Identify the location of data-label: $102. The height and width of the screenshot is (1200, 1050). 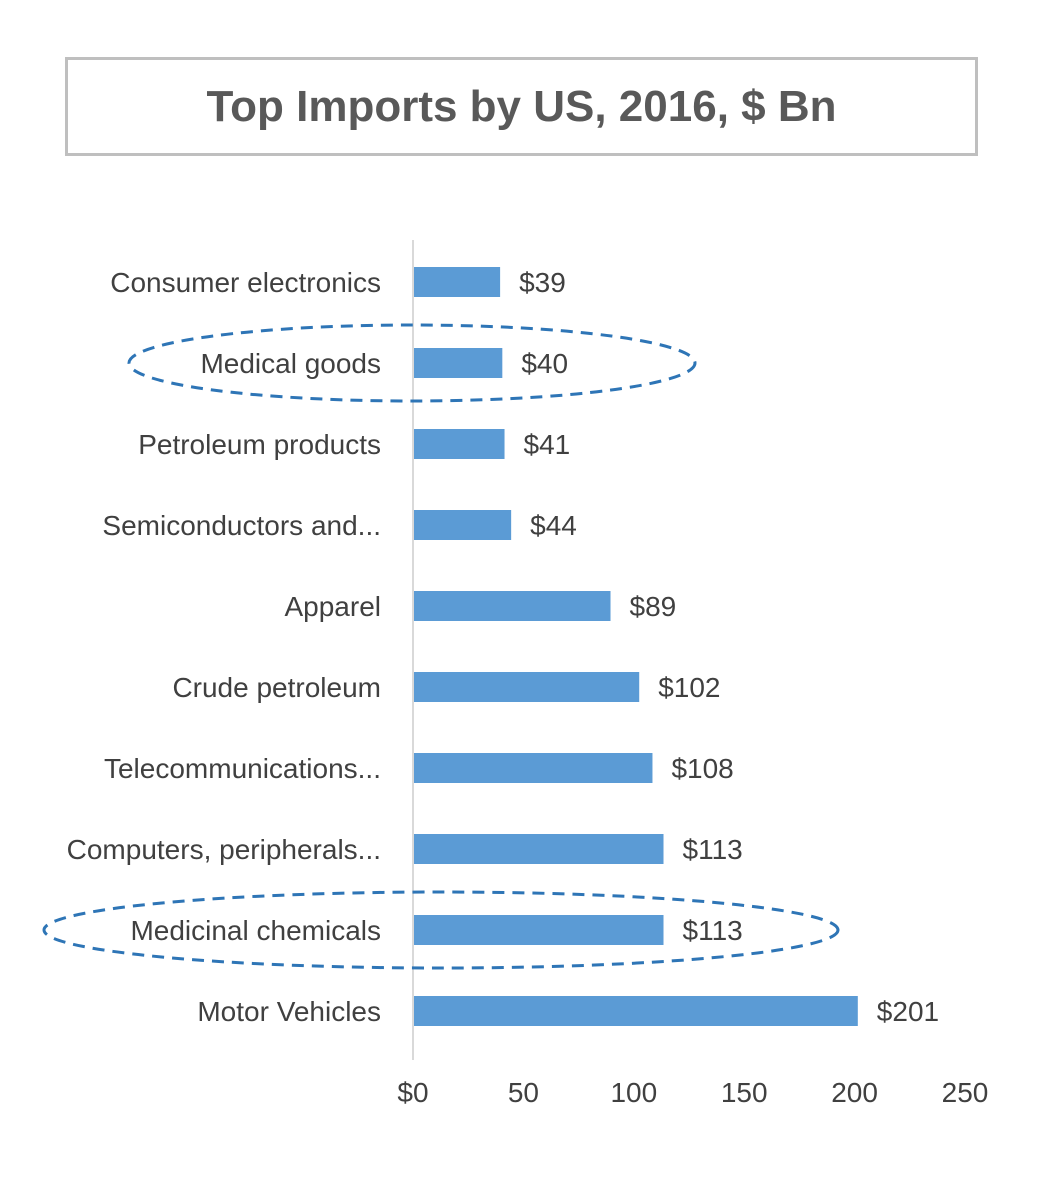
(689, 687).